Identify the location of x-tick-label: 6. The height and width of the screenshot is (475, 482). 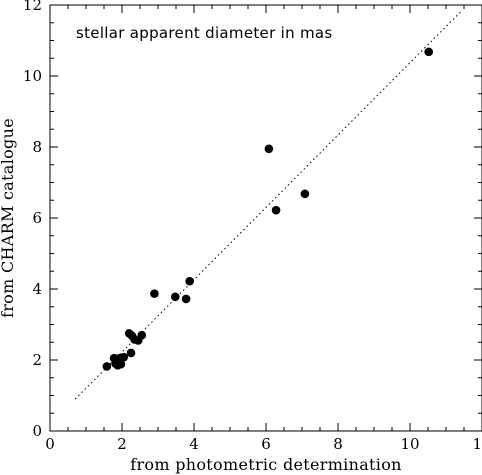
(266, 444).